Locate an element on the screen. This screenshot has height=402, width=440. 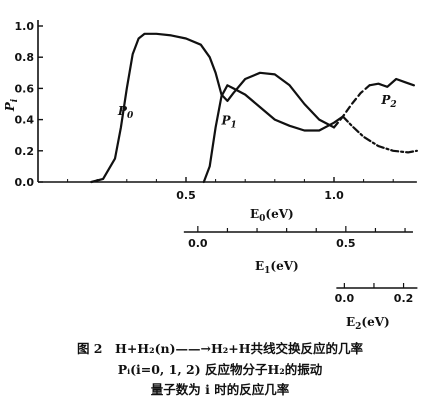
caption-line-1: 图 2 H+H₂(n)——→H₂+H共线交换反应的几率 is located at coordinates (220, 348).